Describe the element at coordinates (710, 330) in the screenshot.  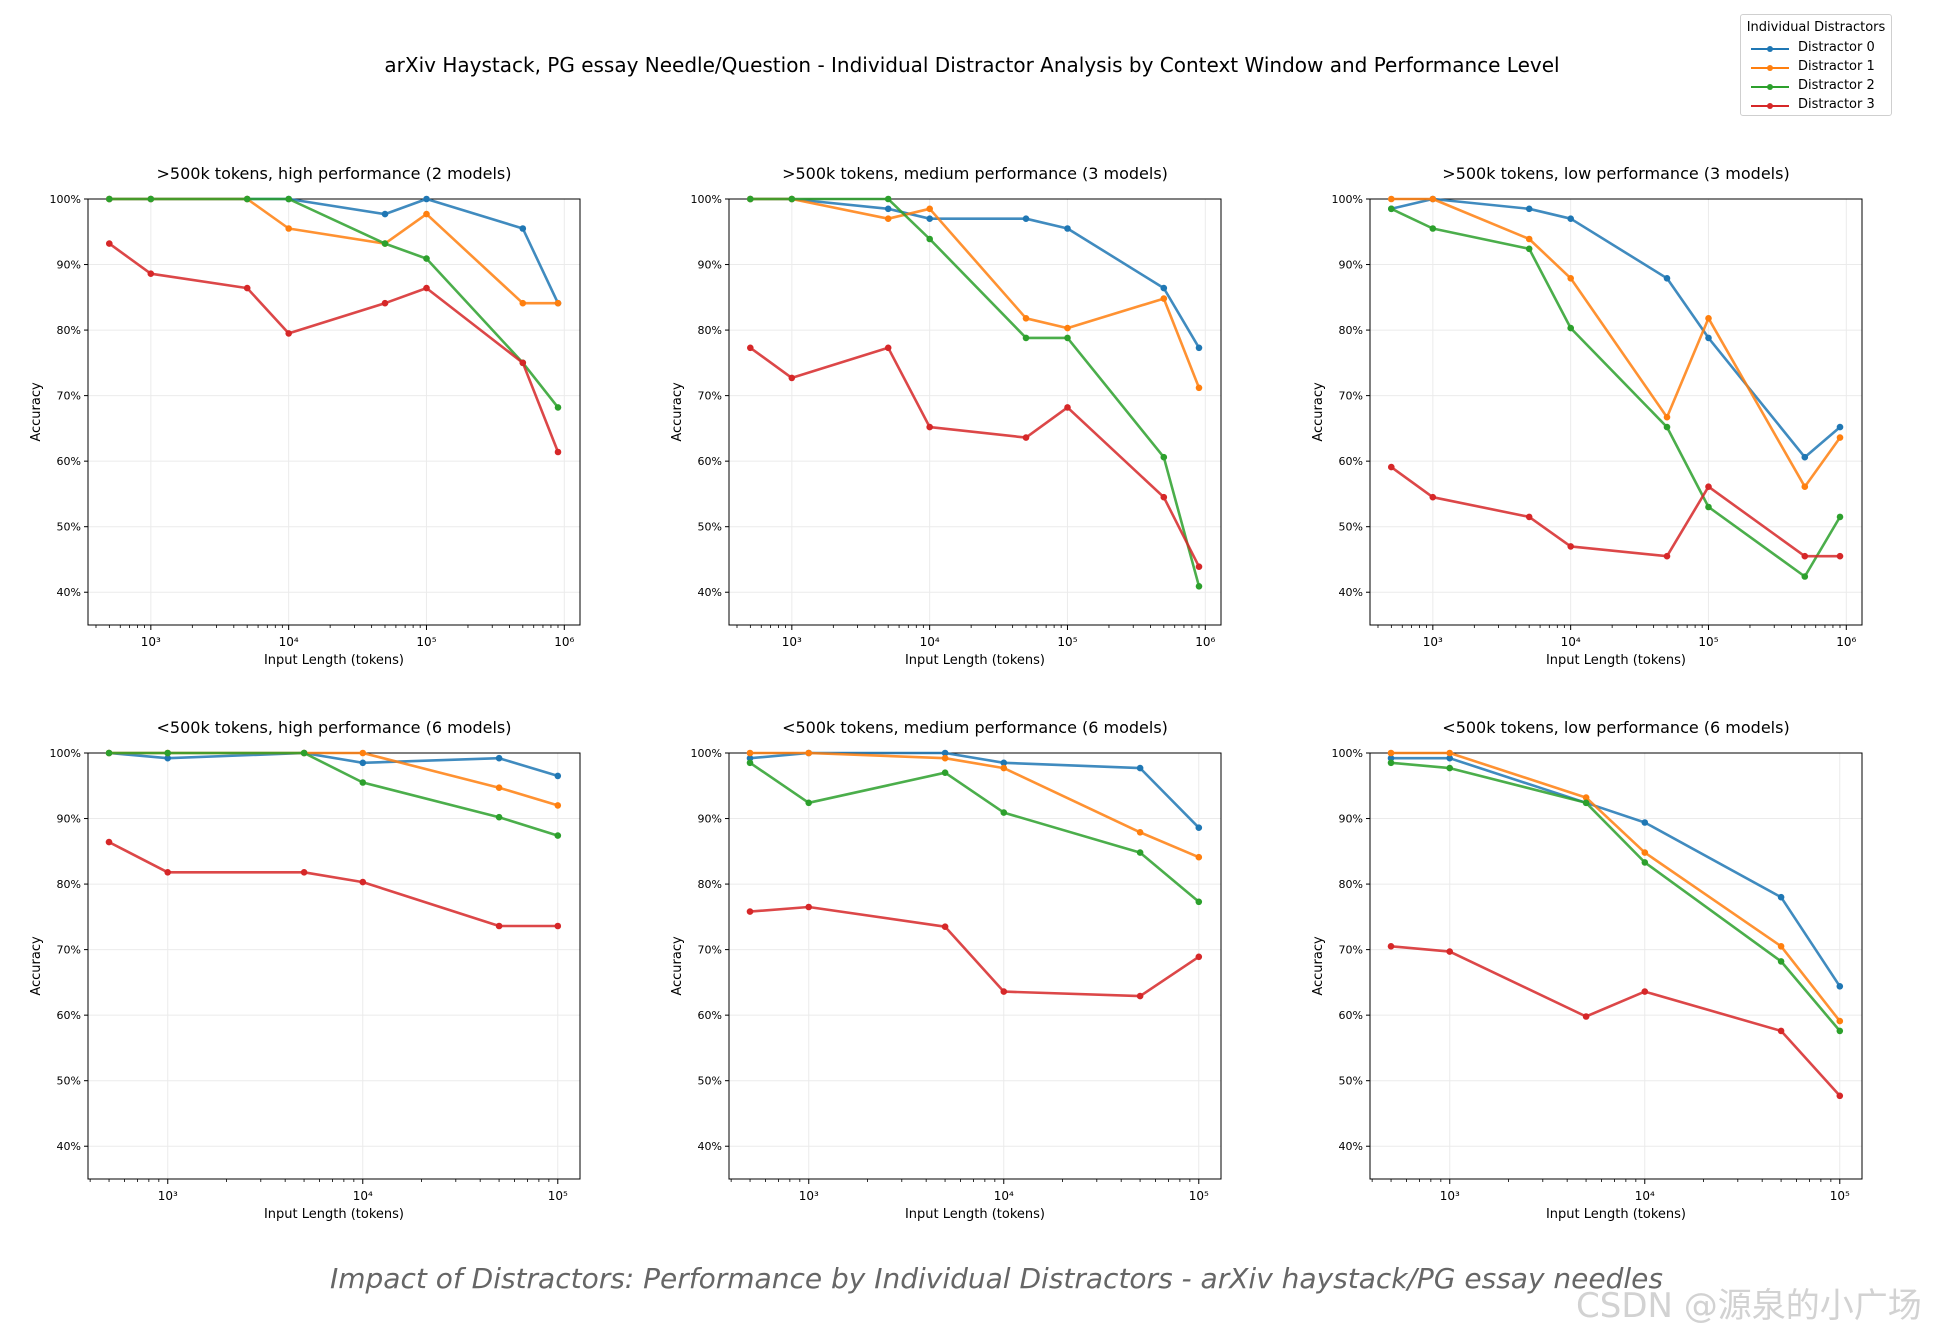
I see `y-tick-label: 80%` at that location.